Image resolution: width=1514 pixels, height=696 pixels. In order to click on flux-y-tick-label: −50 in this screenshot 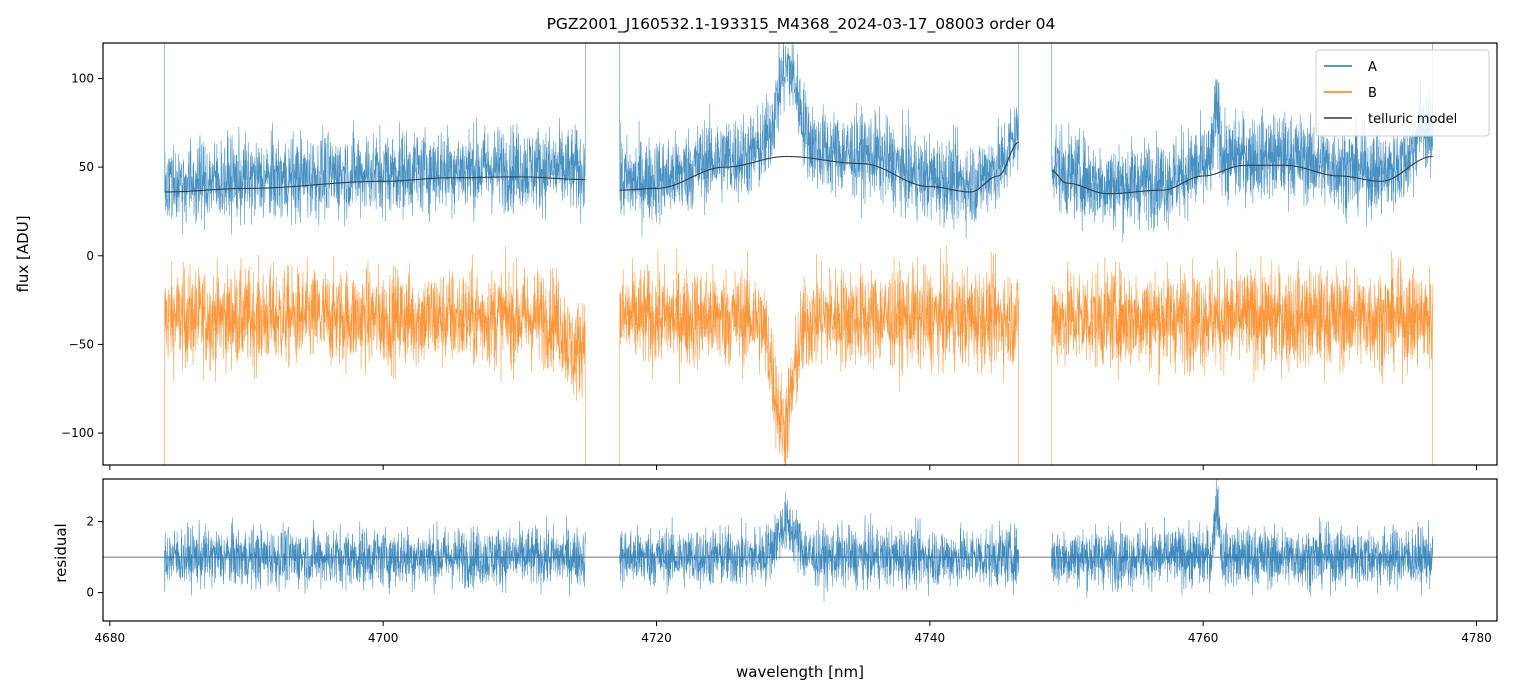, I will do `click(81, 344)`.